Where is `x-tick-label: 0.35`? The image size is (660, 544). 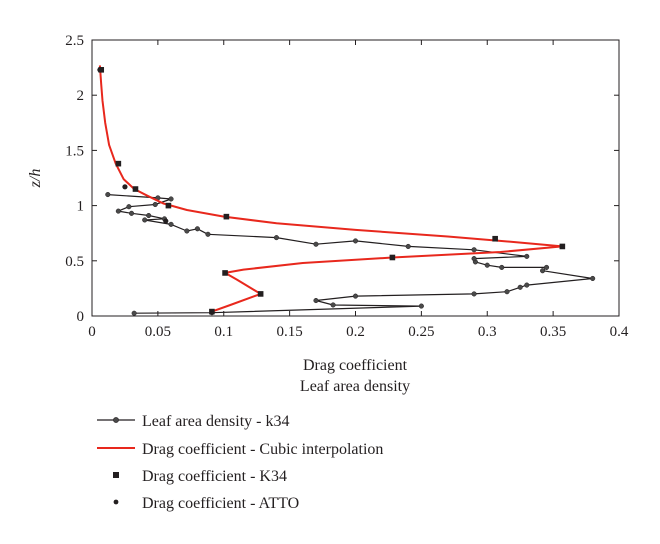
x-tick-label: 0.35 is located at coordinates (553, 332).